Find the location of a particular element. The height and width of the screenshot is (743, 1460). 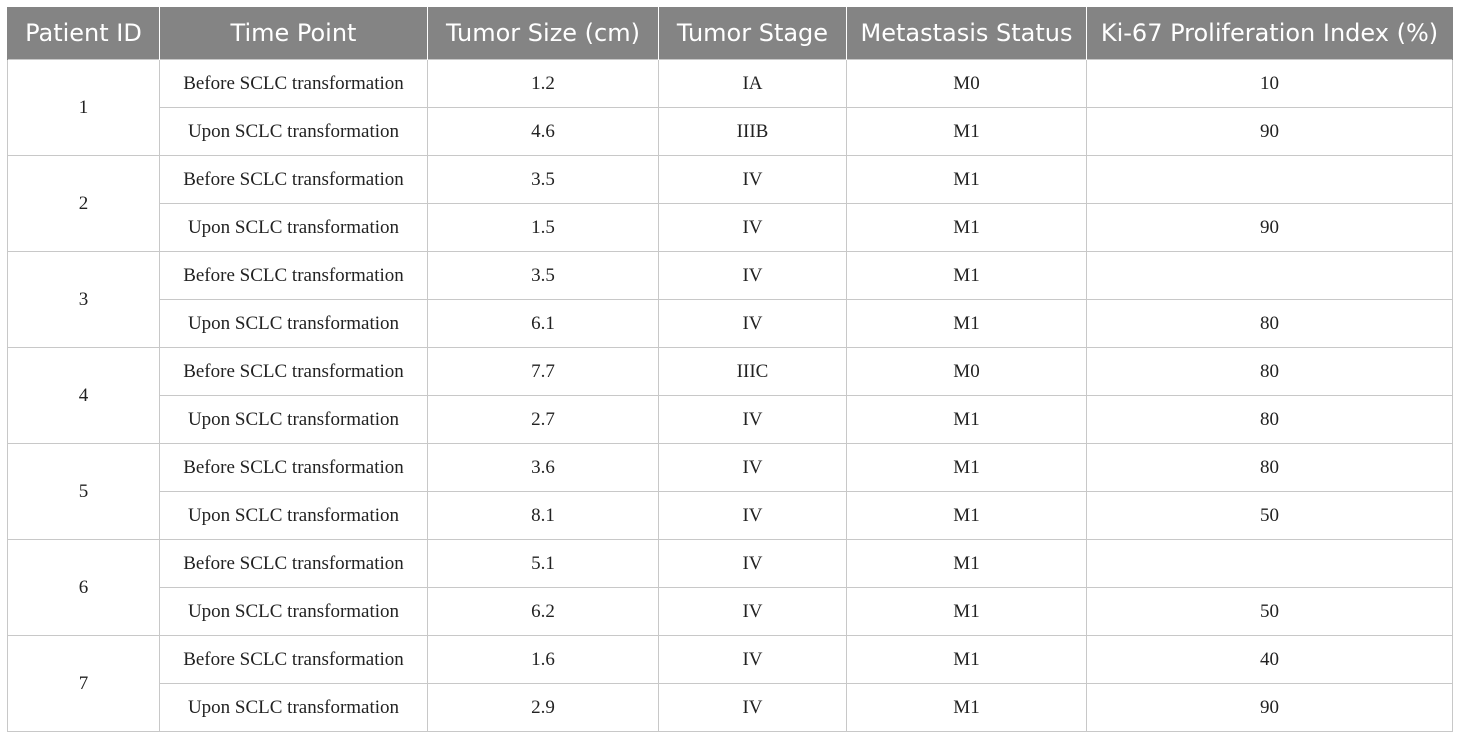

table-row: 1 Before SCLC transformation 1.2 IA M0 10 is located at coordinates (730, 107).